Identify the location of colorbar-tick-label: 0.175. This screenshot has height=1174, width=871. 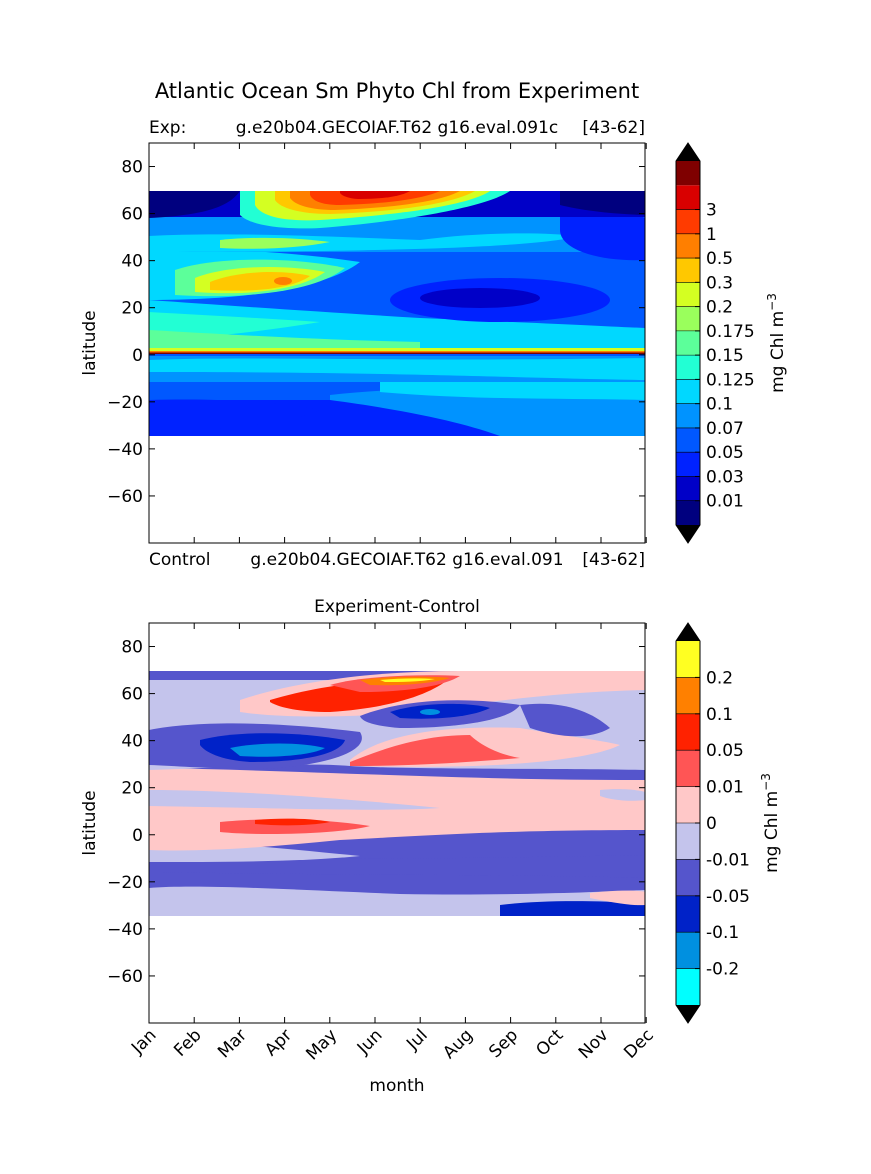
(730, 332).